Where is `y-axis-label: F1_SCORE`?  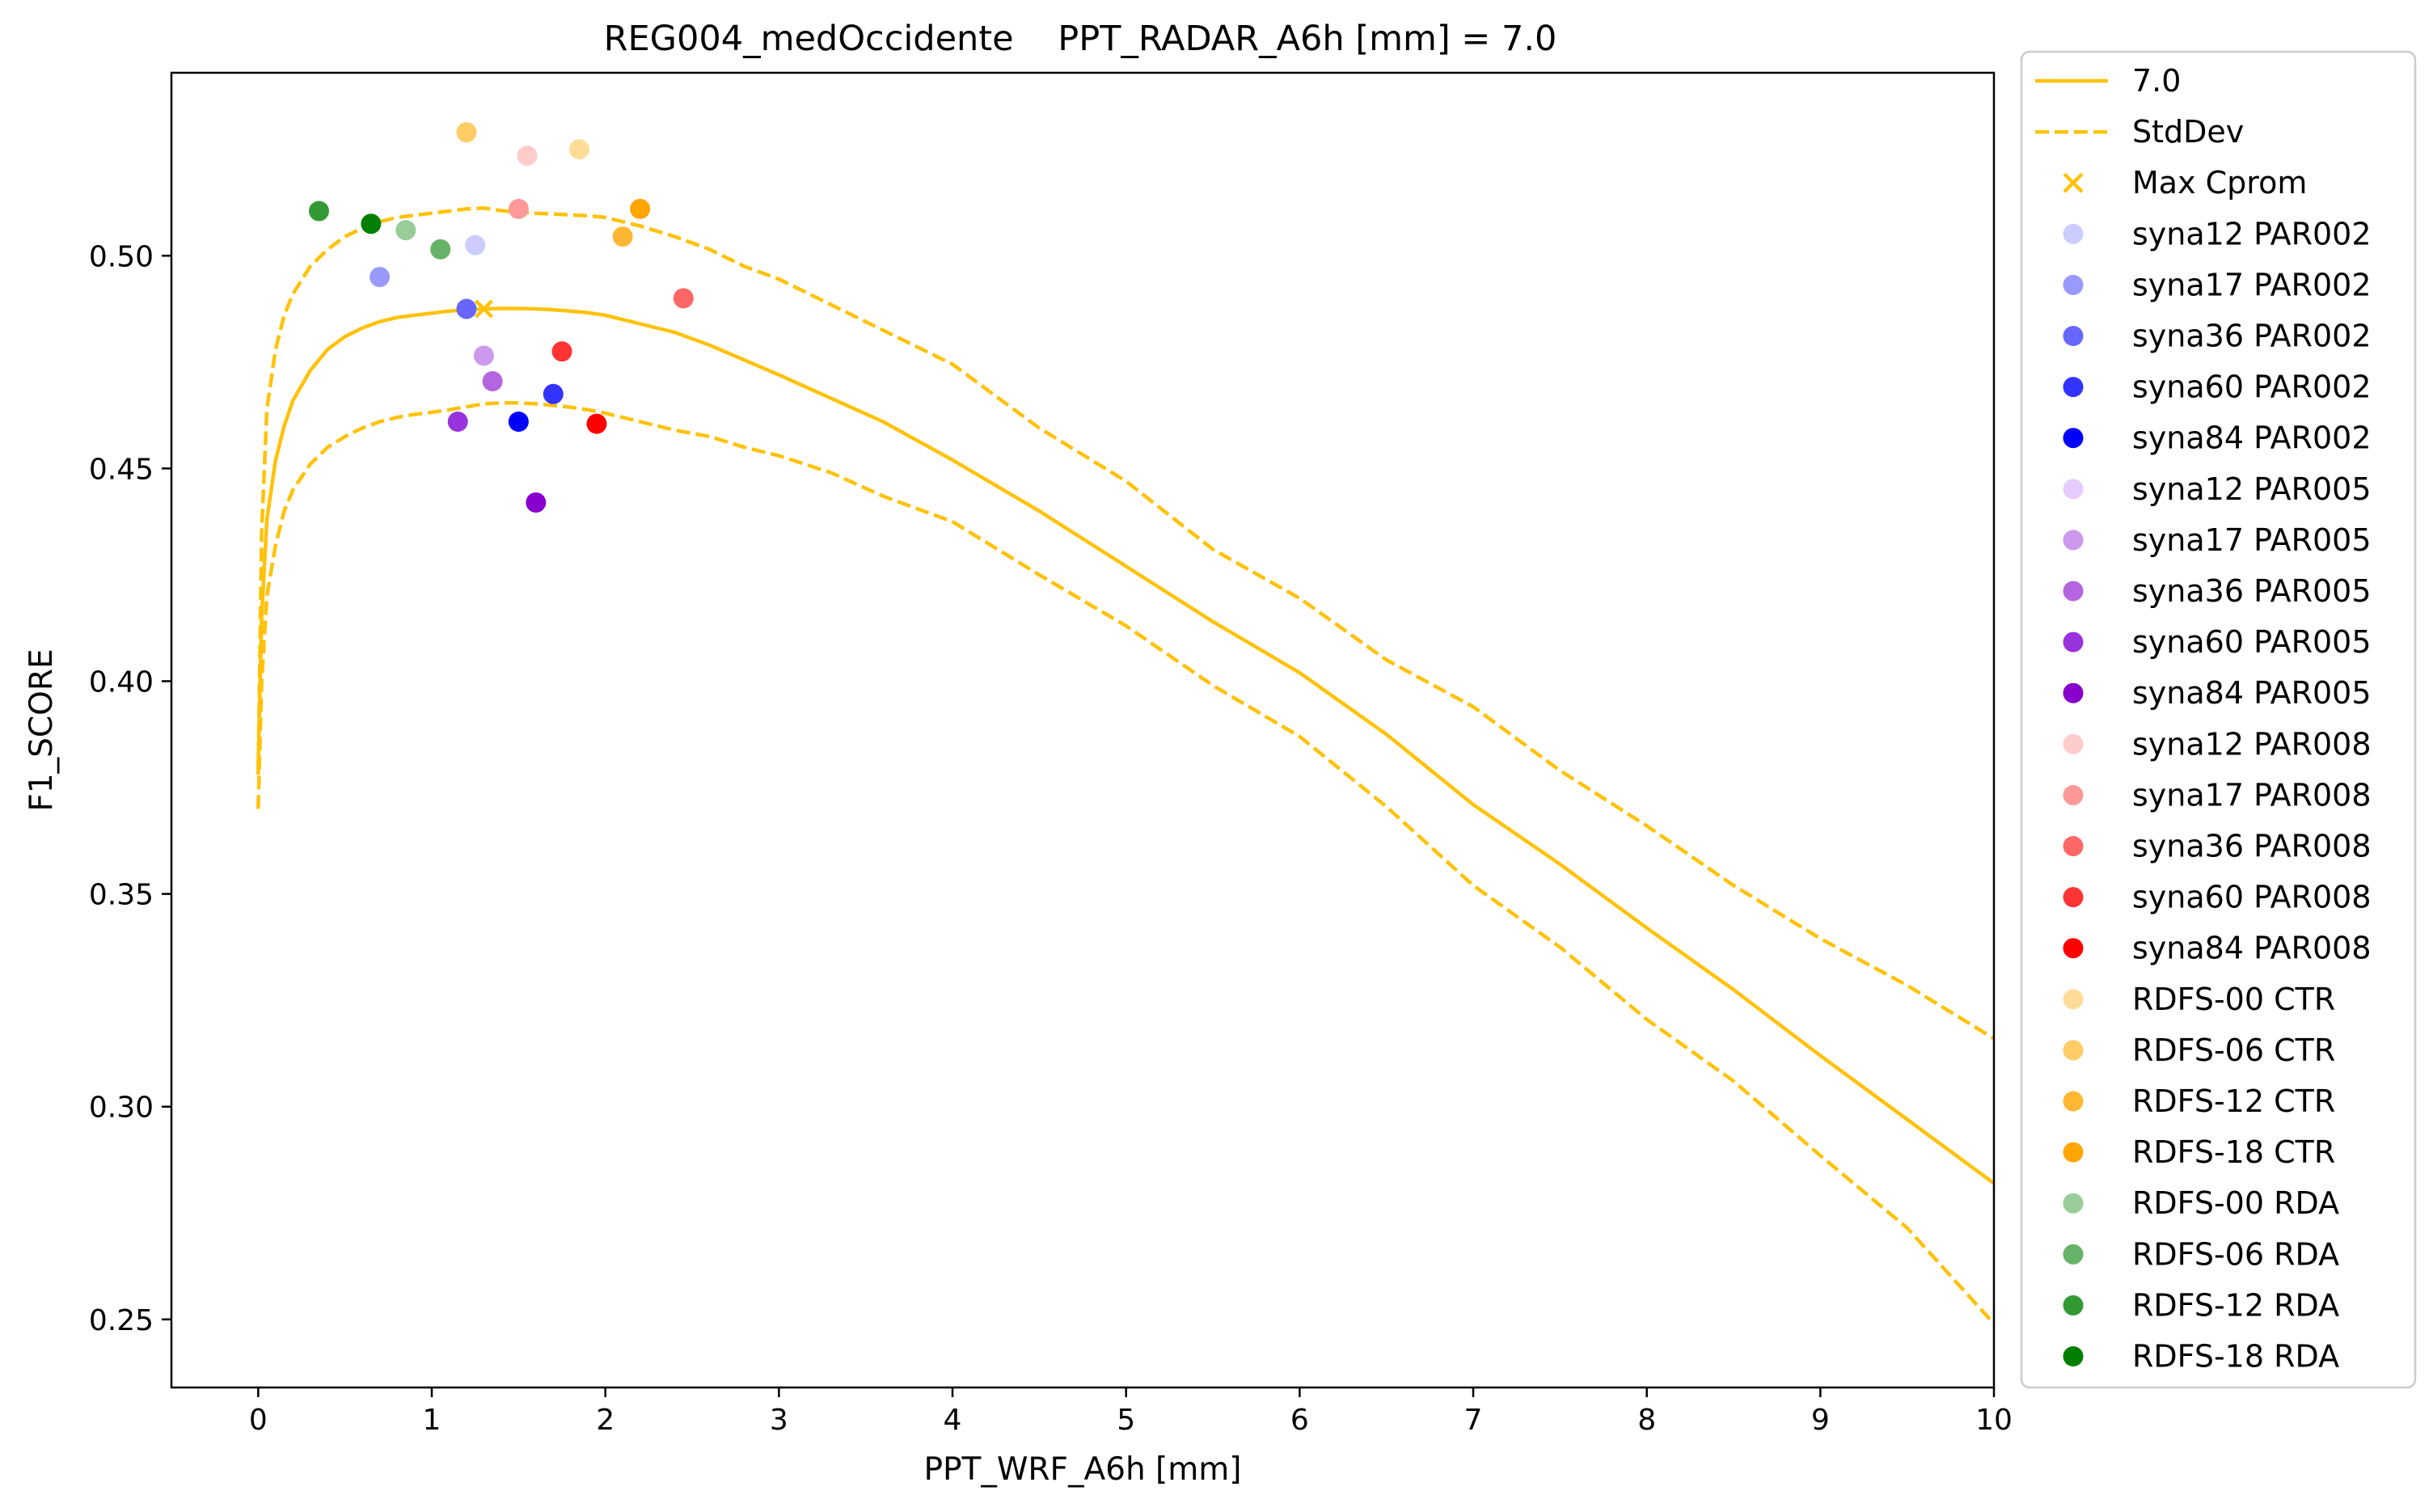
y-axis-label: F1_SCORE is located at coordinates (42, 729).